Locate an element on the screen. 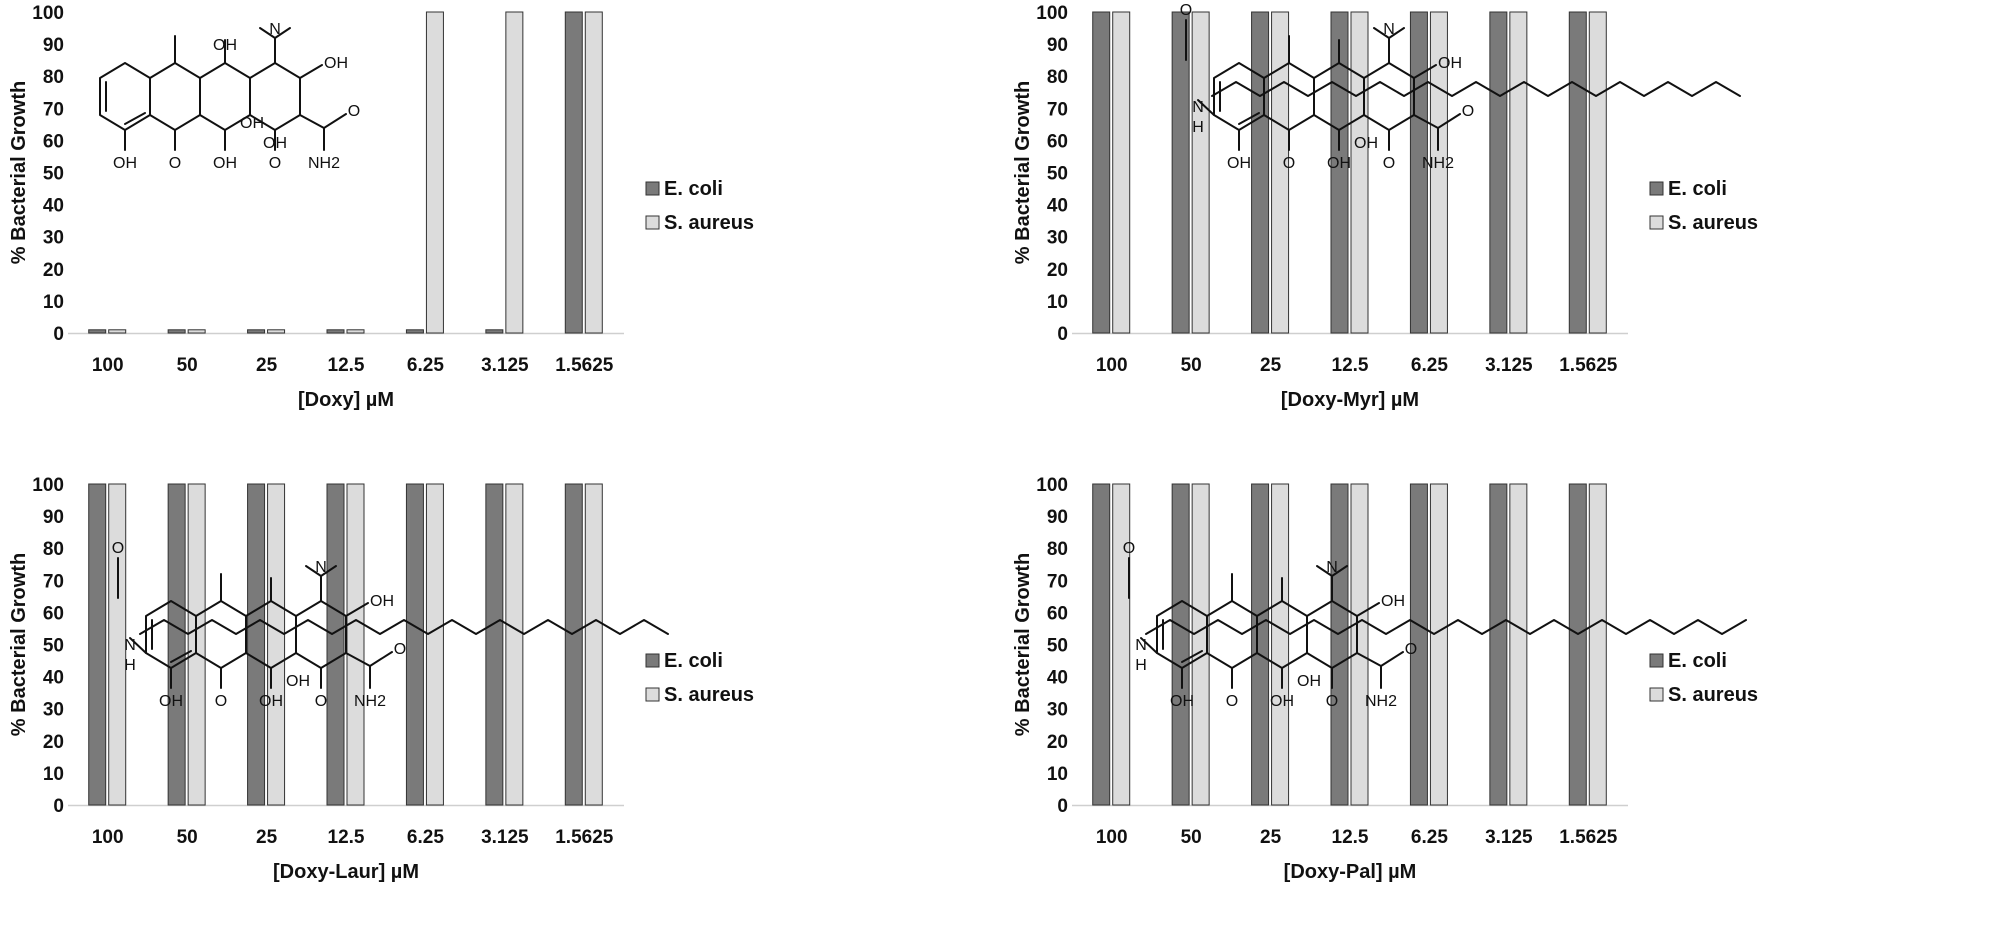 The width and height of the screenshot is (2008, 945). atom-label: H is located at coordinates (1198, 127).